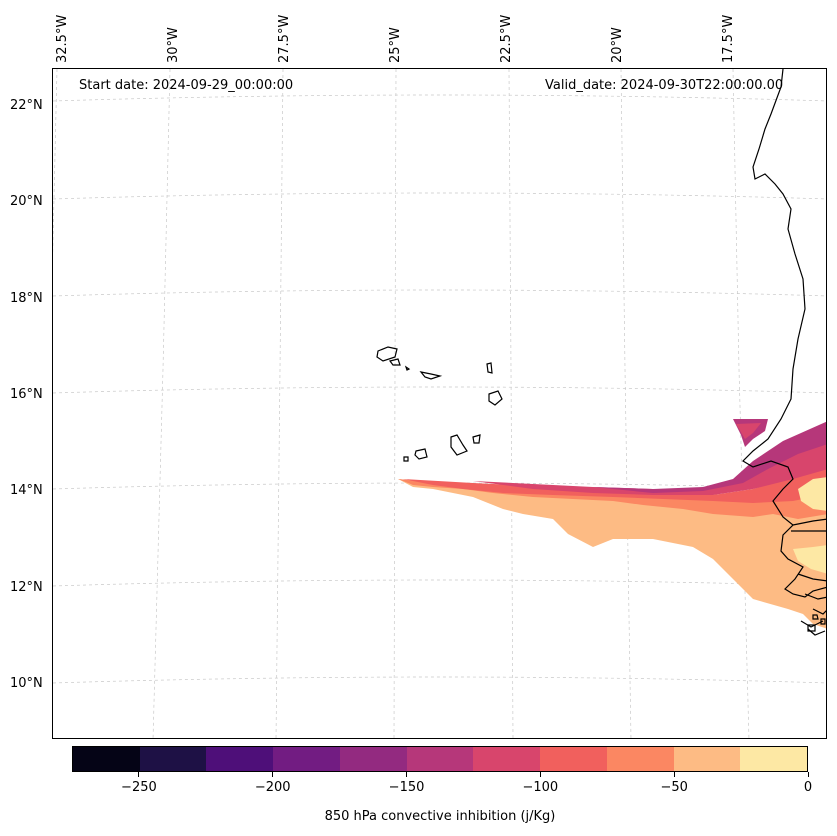  I want to click on island-boa-vista, so click(495, 398).